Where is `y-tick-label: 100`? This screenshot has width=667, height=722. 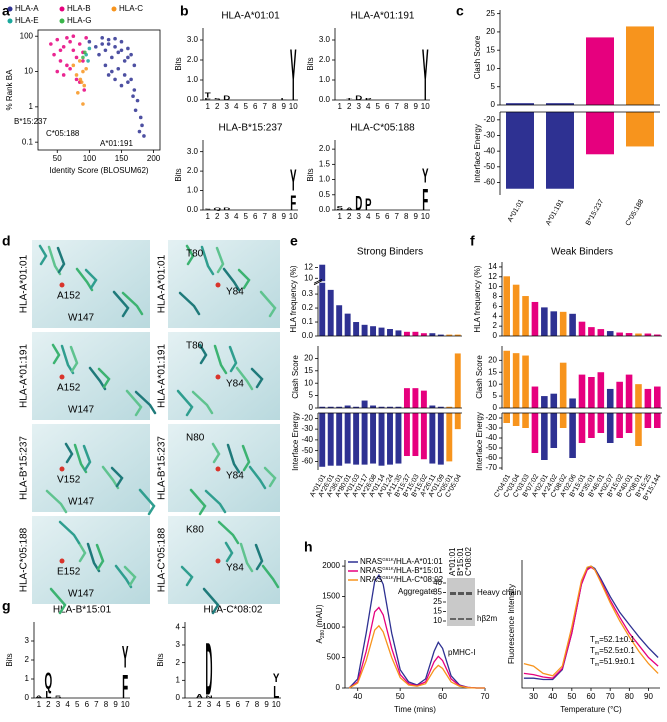
y-tick-label: 100 is located at coordinates (27, 35).